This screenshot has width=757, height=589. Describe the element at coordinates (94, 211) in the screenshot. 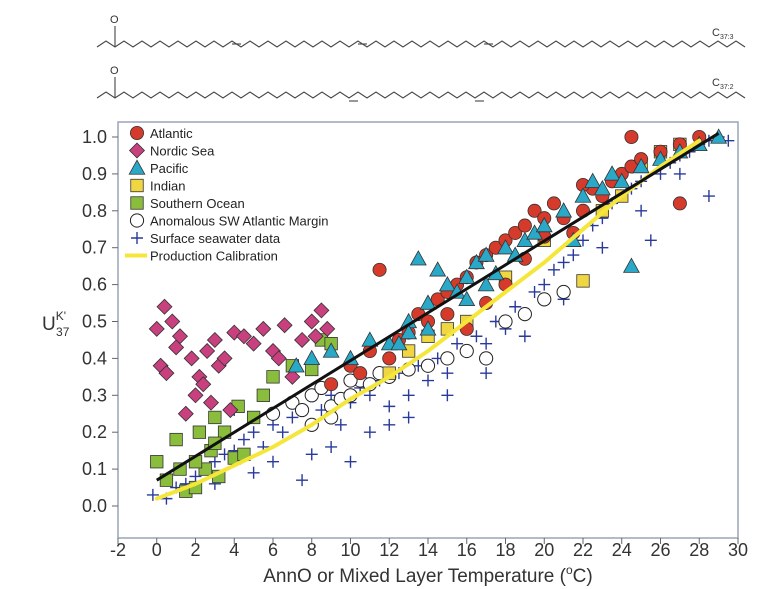

I see `y-tick-label: 0.8` at that location.